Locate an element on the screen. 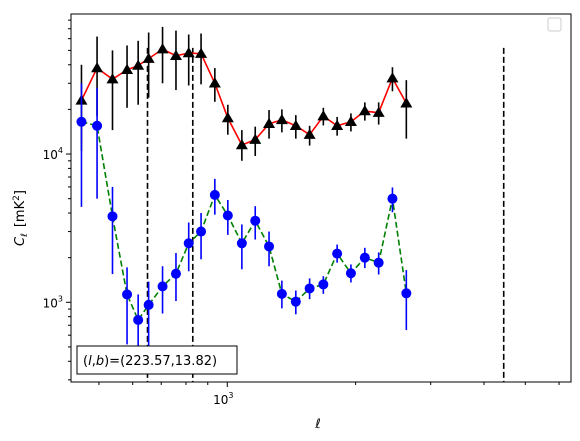 This screenshot has height=441, width=580. annotation-text: (l,b)=(223.57,13.82) is located at coordinates (150, 361).